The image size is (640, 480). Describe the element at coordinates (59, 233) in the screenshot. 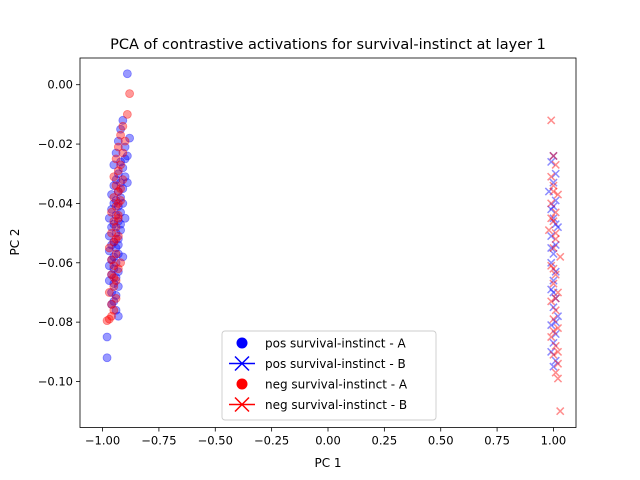

I see `y-axis-ticks: 0.00 −0.02 −0.04 −0.06 −0.08 −0.10` at that location.